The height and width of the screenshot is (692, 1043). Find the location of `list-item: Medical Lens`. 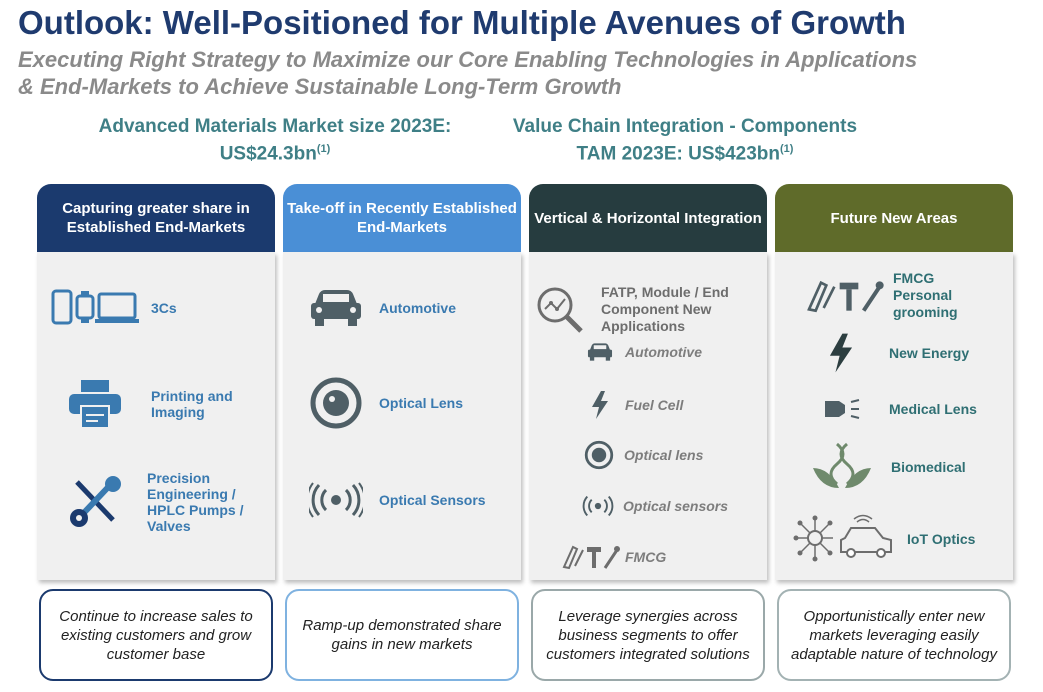

list-item: Medical Lens is located at coordinates (900, 409).